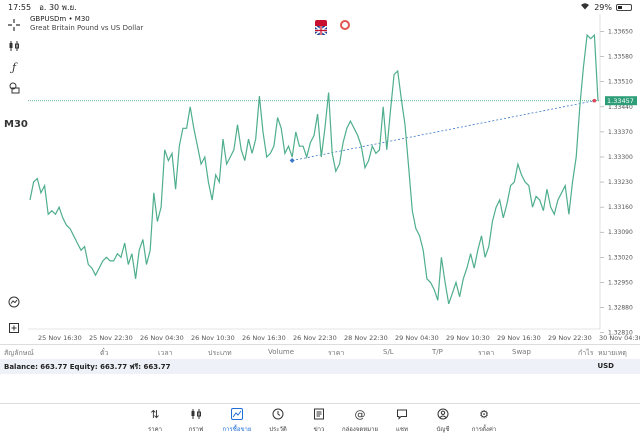 Image resolution: width=640 pixels, height=447 pixels. I want to click on battery-percent: 29%, so click(603, 7).